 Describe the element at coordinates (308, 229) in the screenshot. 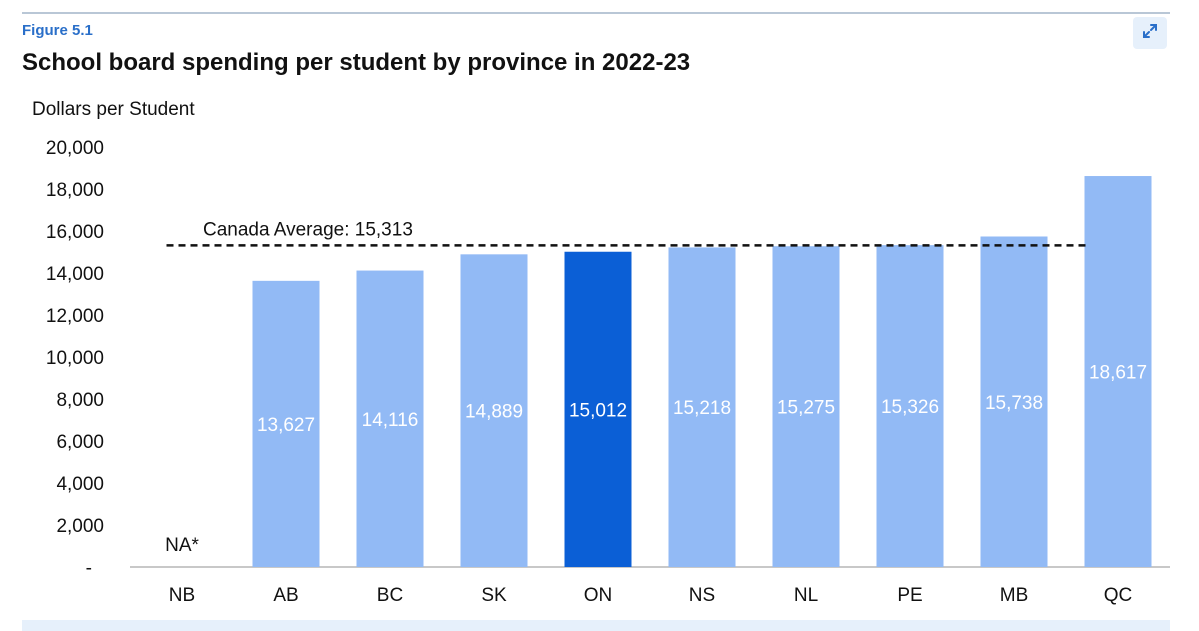

I see `average-line-label: Canada Average: 15,313` at that location.